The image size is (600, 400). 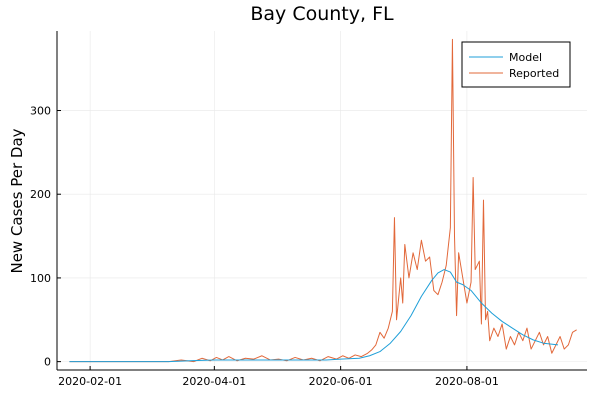 I want to click on y-tick-label-3: 300, so click(x=40, y=111).